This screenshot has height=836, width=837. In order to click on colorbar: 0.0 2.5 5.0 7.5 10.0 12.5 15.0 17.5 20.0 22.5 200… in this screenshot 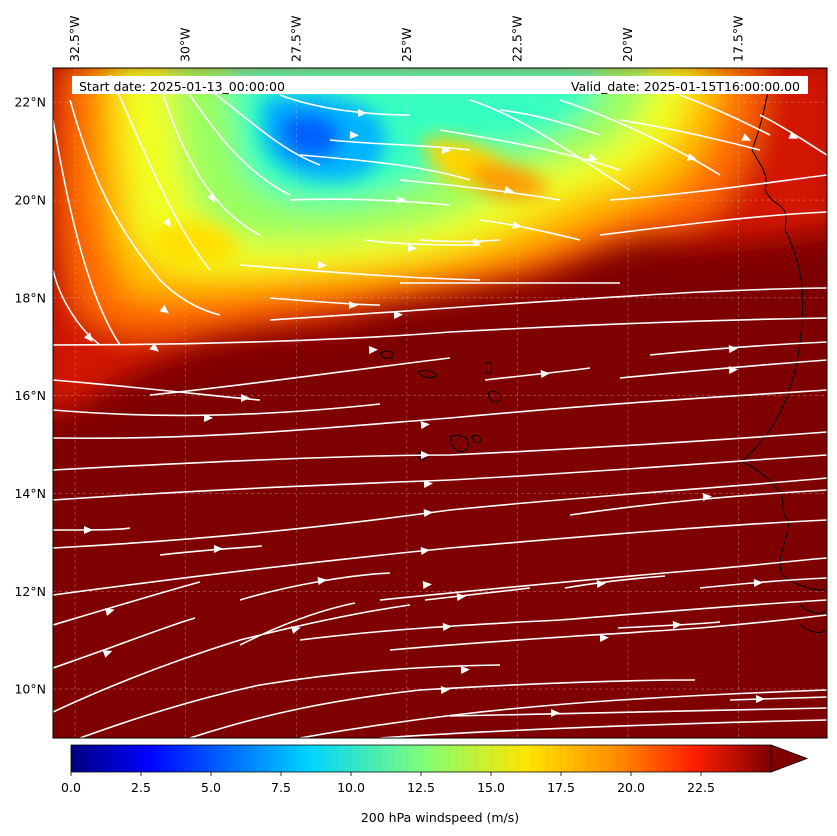, I will do `click(435, 784)`.